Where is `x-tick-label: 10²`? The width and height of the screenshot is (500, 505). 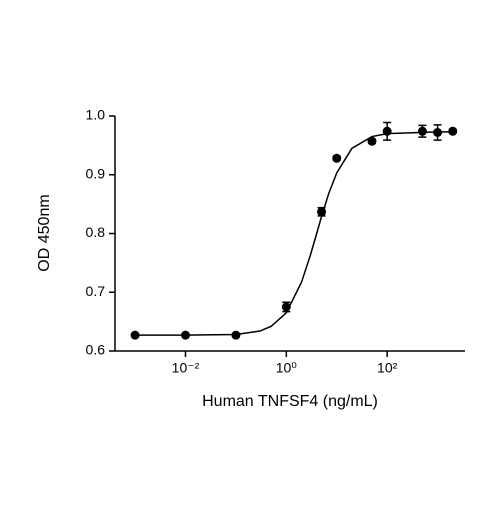 x-tick-label: 10² is located at coordinates (387, 368).